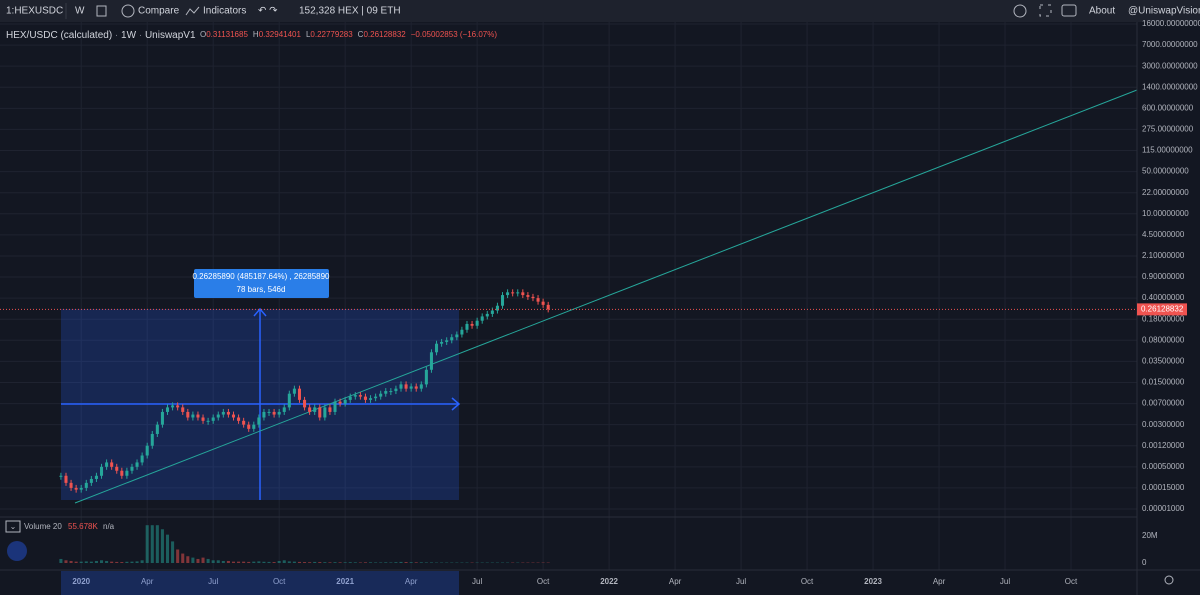  What do you see at coordinates (159, 11) in the screenshot?
I see `compare: Compare` at bounding box center [159, 11].